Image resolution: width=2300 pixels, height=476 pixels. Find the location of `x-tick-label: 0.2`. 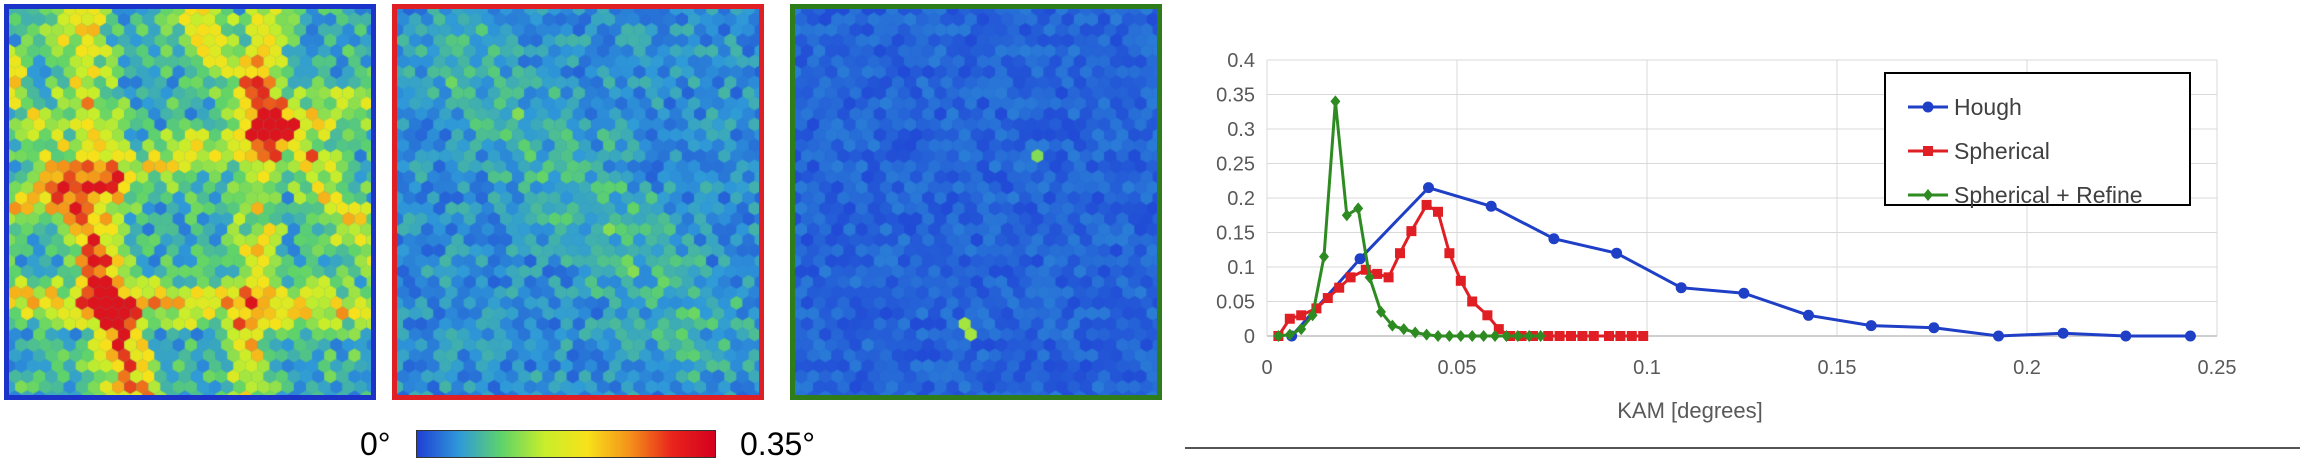

x-tick-label: 0.2 is located at coordinates (2027, 368).